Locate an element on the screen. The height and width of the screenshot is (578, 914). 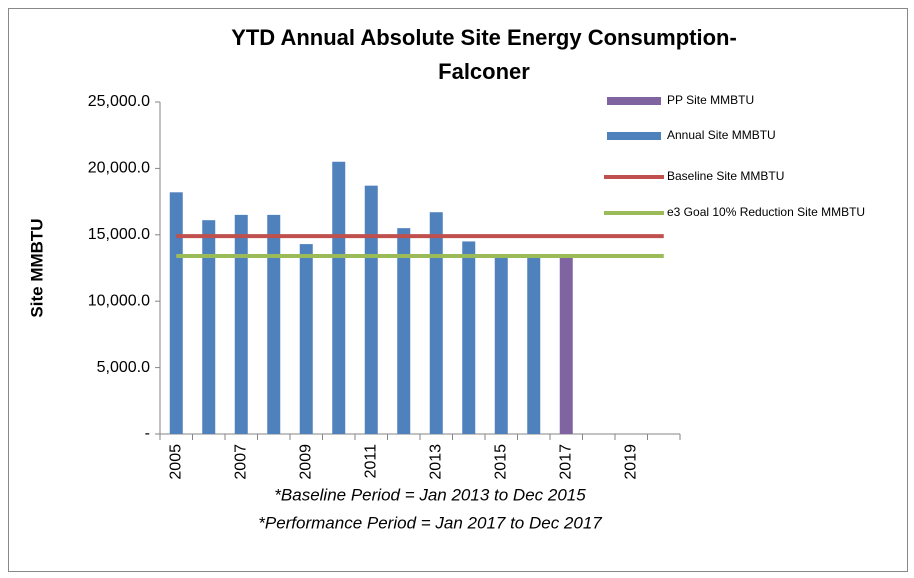
annotation: *Baseline Period = Jan 2013 to Dec 2015 is located at coordinates (430, 494).